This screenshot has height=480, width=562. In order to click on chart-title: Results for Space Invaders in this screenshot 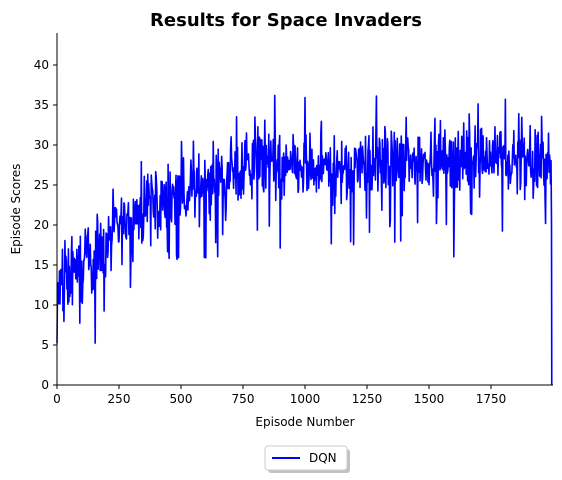, I will do `click(286, 20)`.